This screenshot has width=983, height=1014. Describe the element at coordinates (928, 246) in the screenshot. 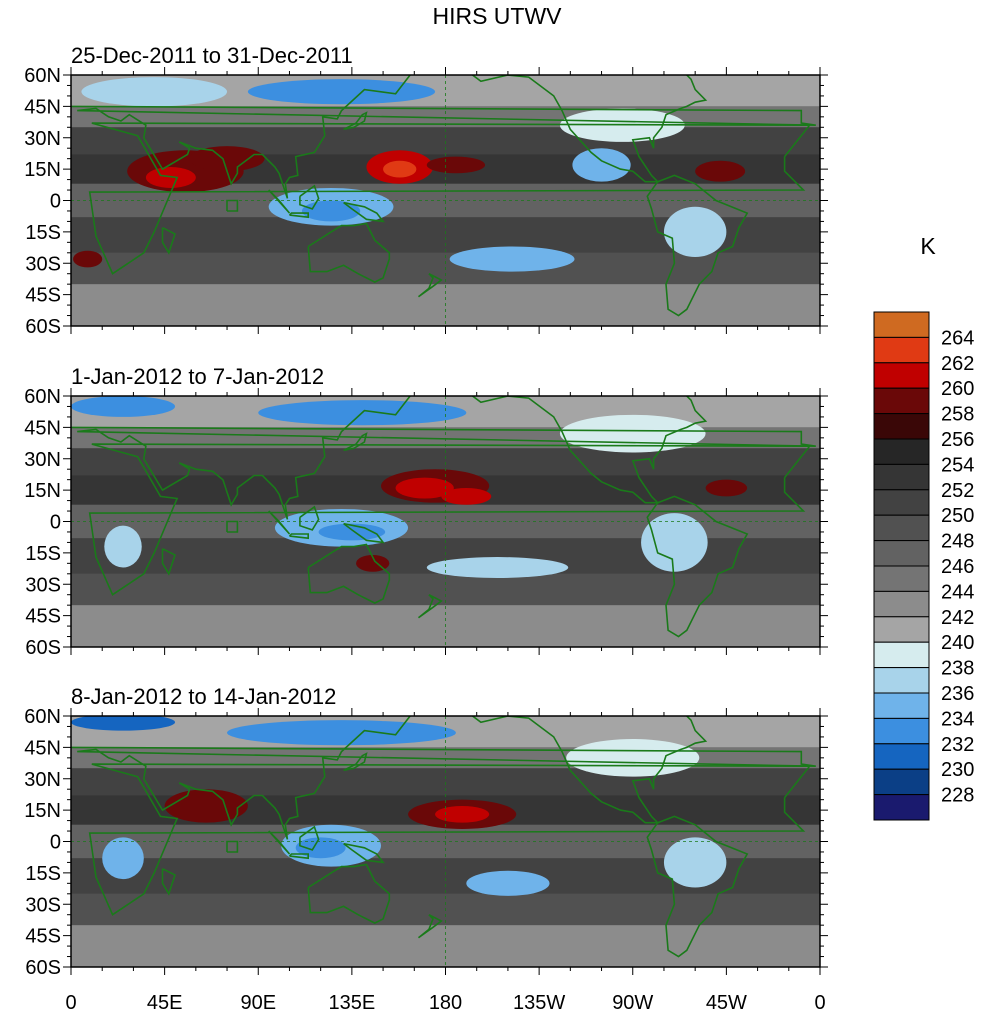

I see `colorbar-unit: K` at that location.